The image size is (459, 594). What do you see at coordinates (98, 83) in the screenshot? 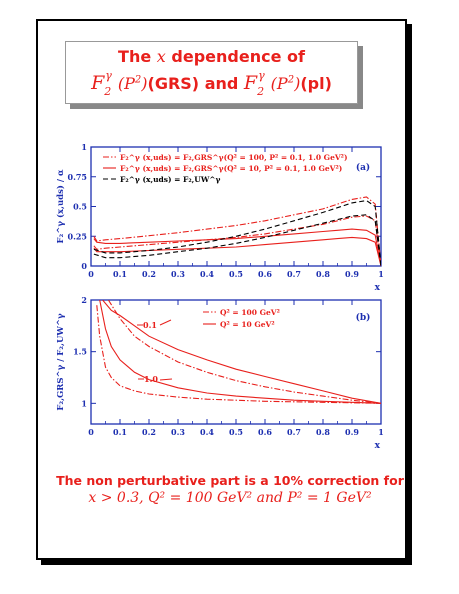
I see `title-f2-a: F` at bounding box center [98, 83].